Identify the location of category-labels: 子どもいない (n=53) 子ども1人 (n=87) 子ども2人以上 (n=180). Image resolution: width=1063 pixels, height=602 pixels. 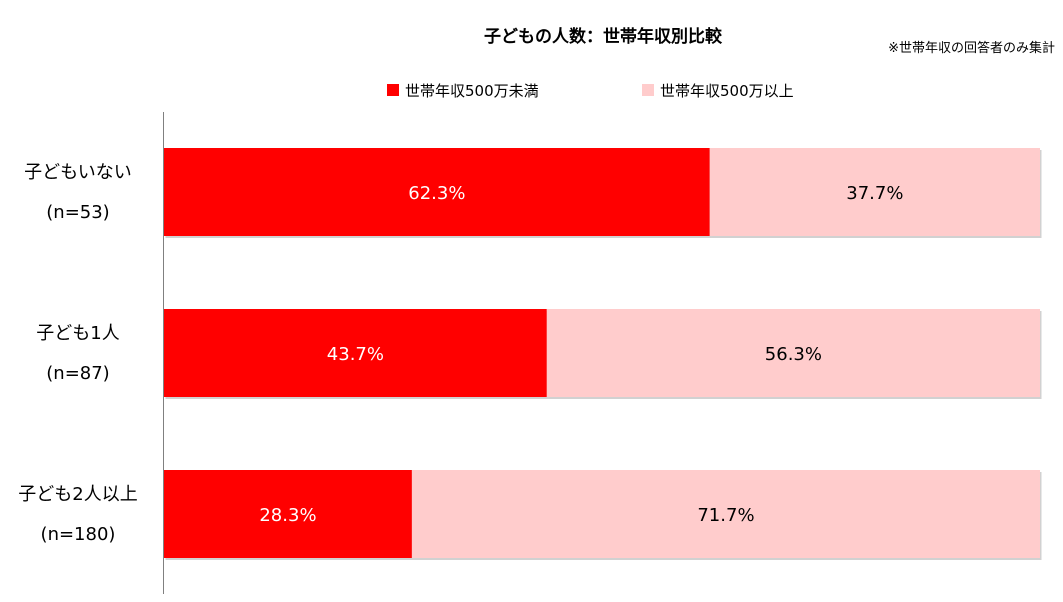
(77, 353).